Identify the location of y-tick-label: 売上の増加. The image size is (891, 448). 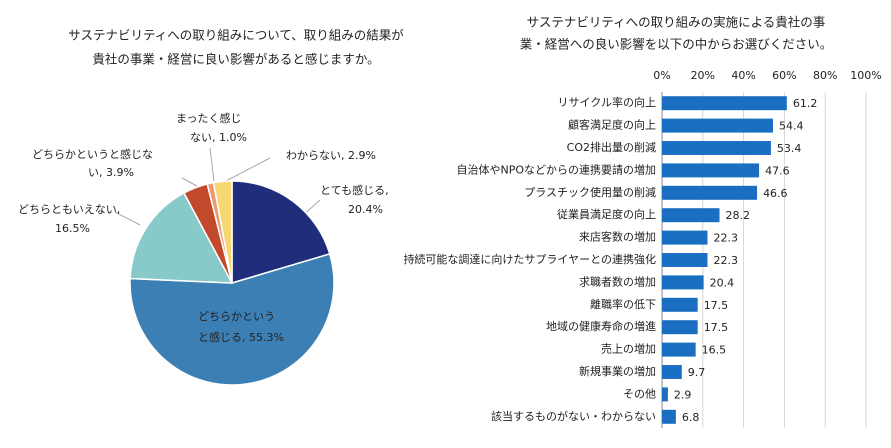
(628, 349).